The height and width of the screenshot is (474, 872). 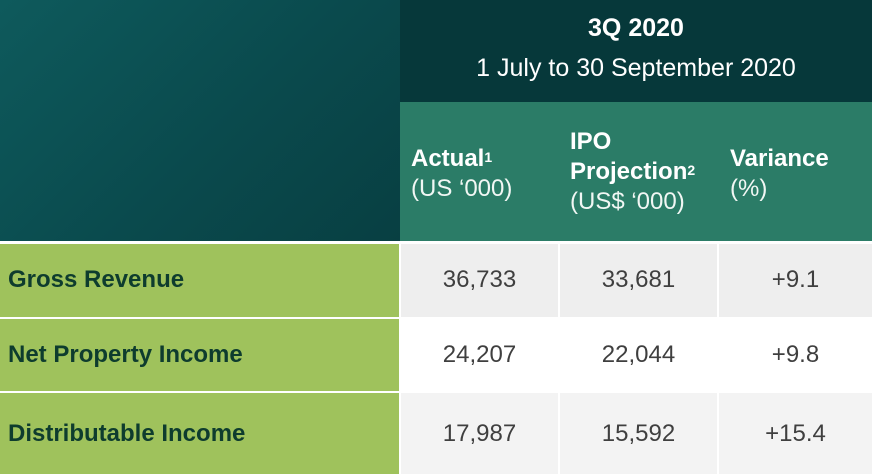 What do you see at coordinates (479, 355) in the screenshot?
I see `cell-actual: 24,207` at bounding box center [479, 355].